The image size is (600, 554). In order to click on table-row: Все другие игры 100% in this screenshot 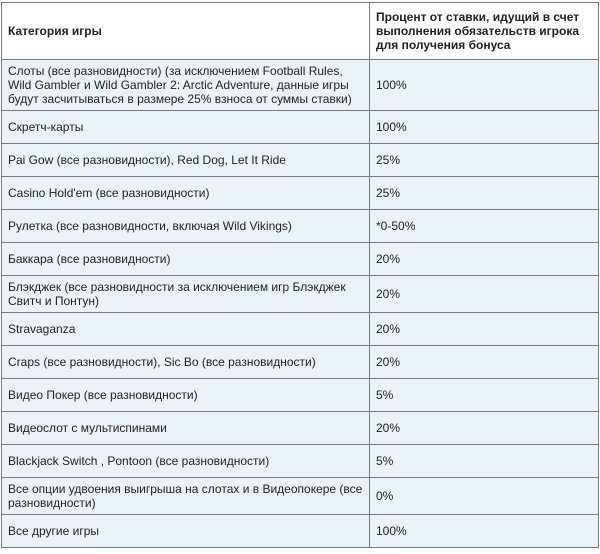, I will do `click(300, 531)`.